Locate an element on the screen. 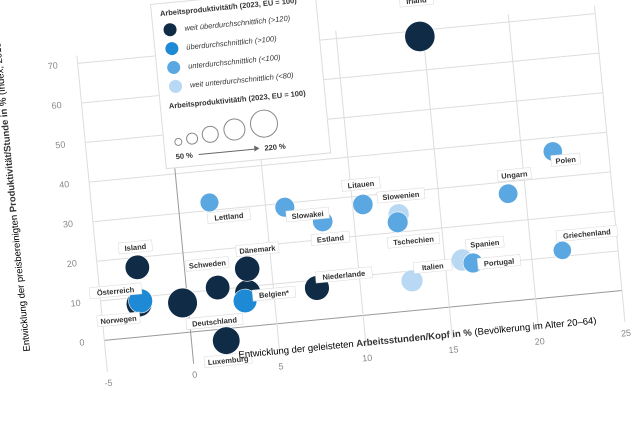 The image size is (633, 430). data-label: Schweden is located at coordinates (207, 264).